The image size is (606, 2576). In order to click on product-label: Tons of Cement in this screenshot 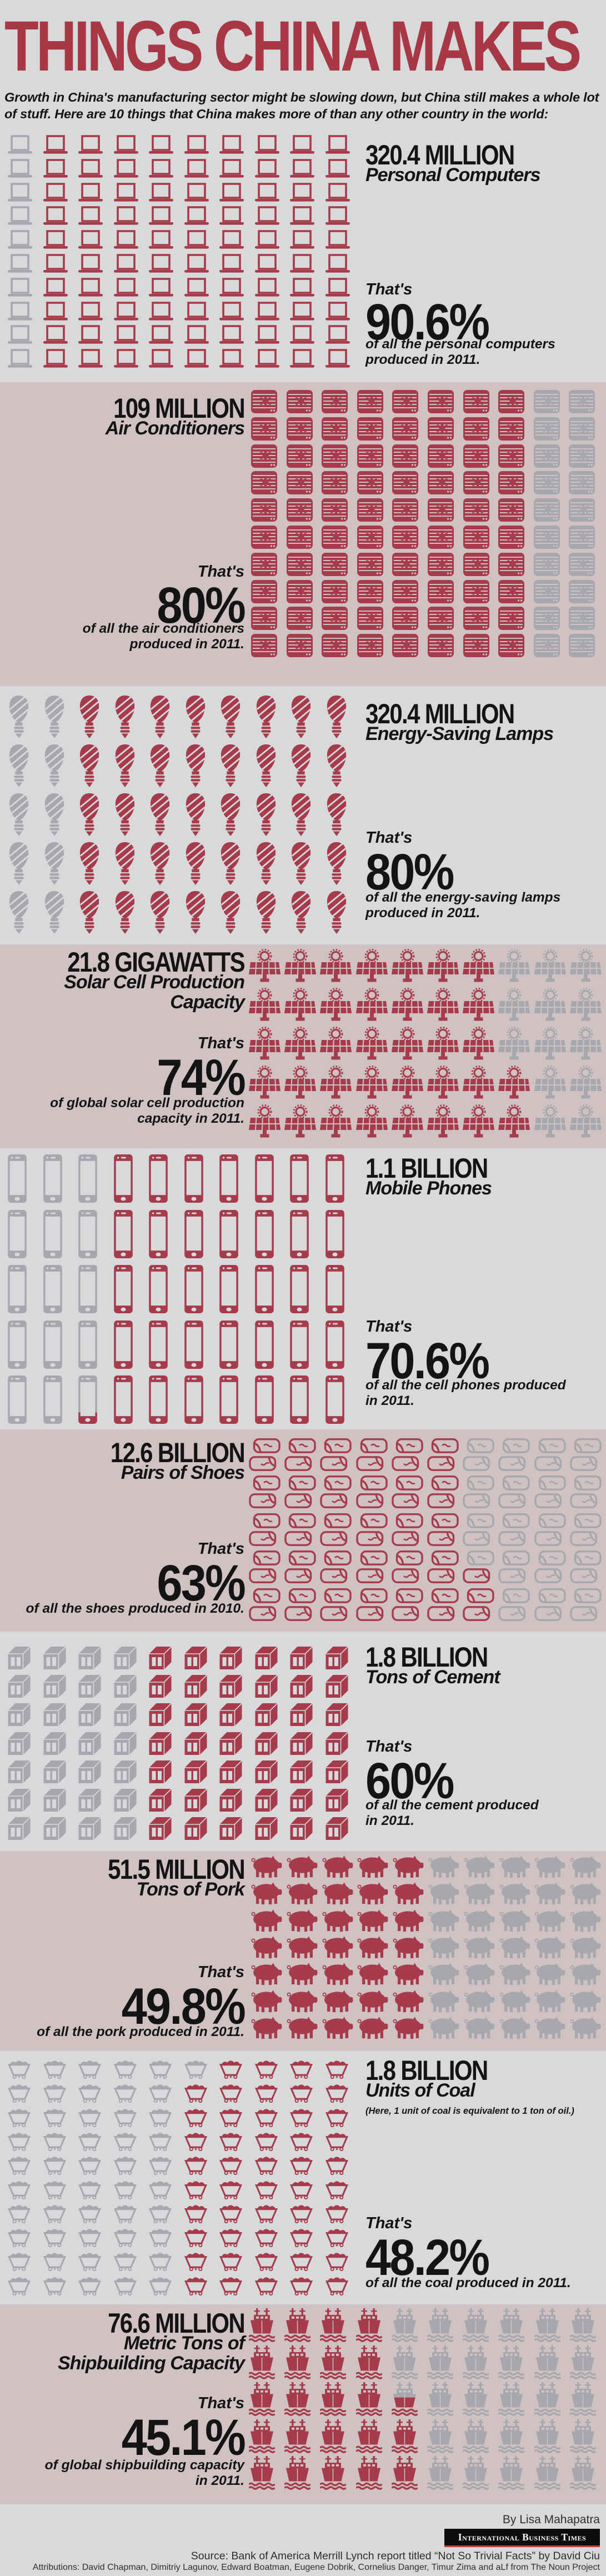, I will do `click(432, 1677)`.